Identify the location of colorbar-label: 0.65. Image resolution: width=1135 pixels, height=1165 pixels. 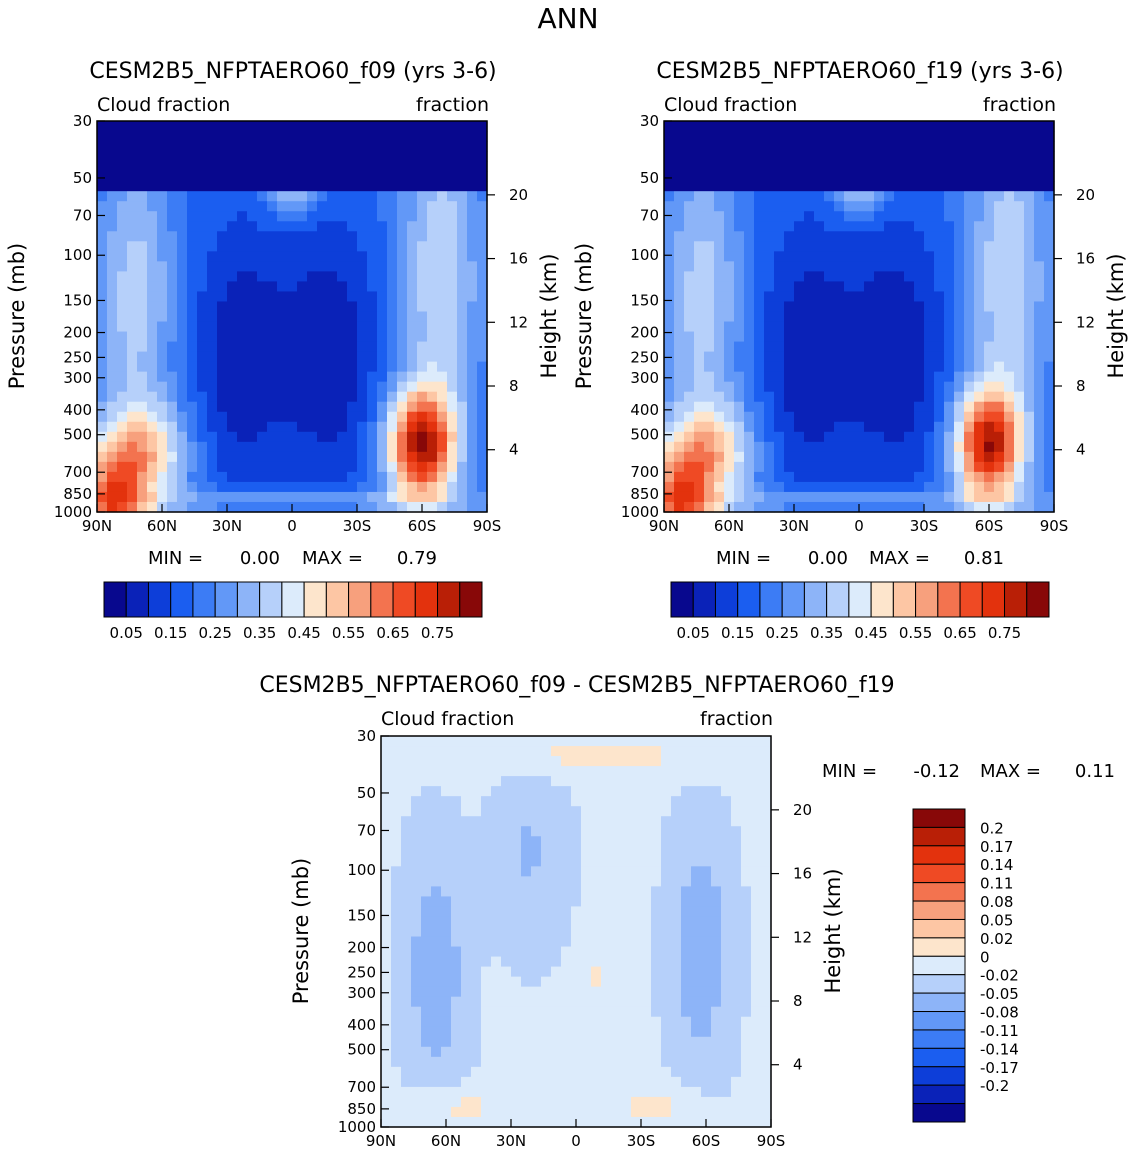
(392, 633).